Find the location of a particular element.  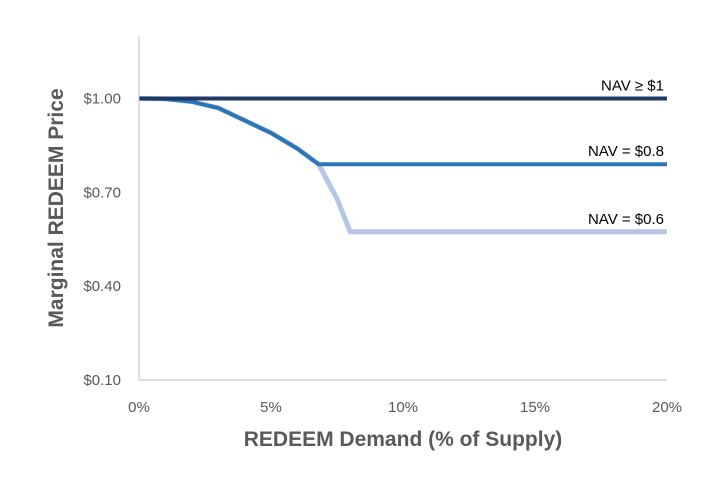

y-tick-label: $0.10 is located at coordinates (102, 380).